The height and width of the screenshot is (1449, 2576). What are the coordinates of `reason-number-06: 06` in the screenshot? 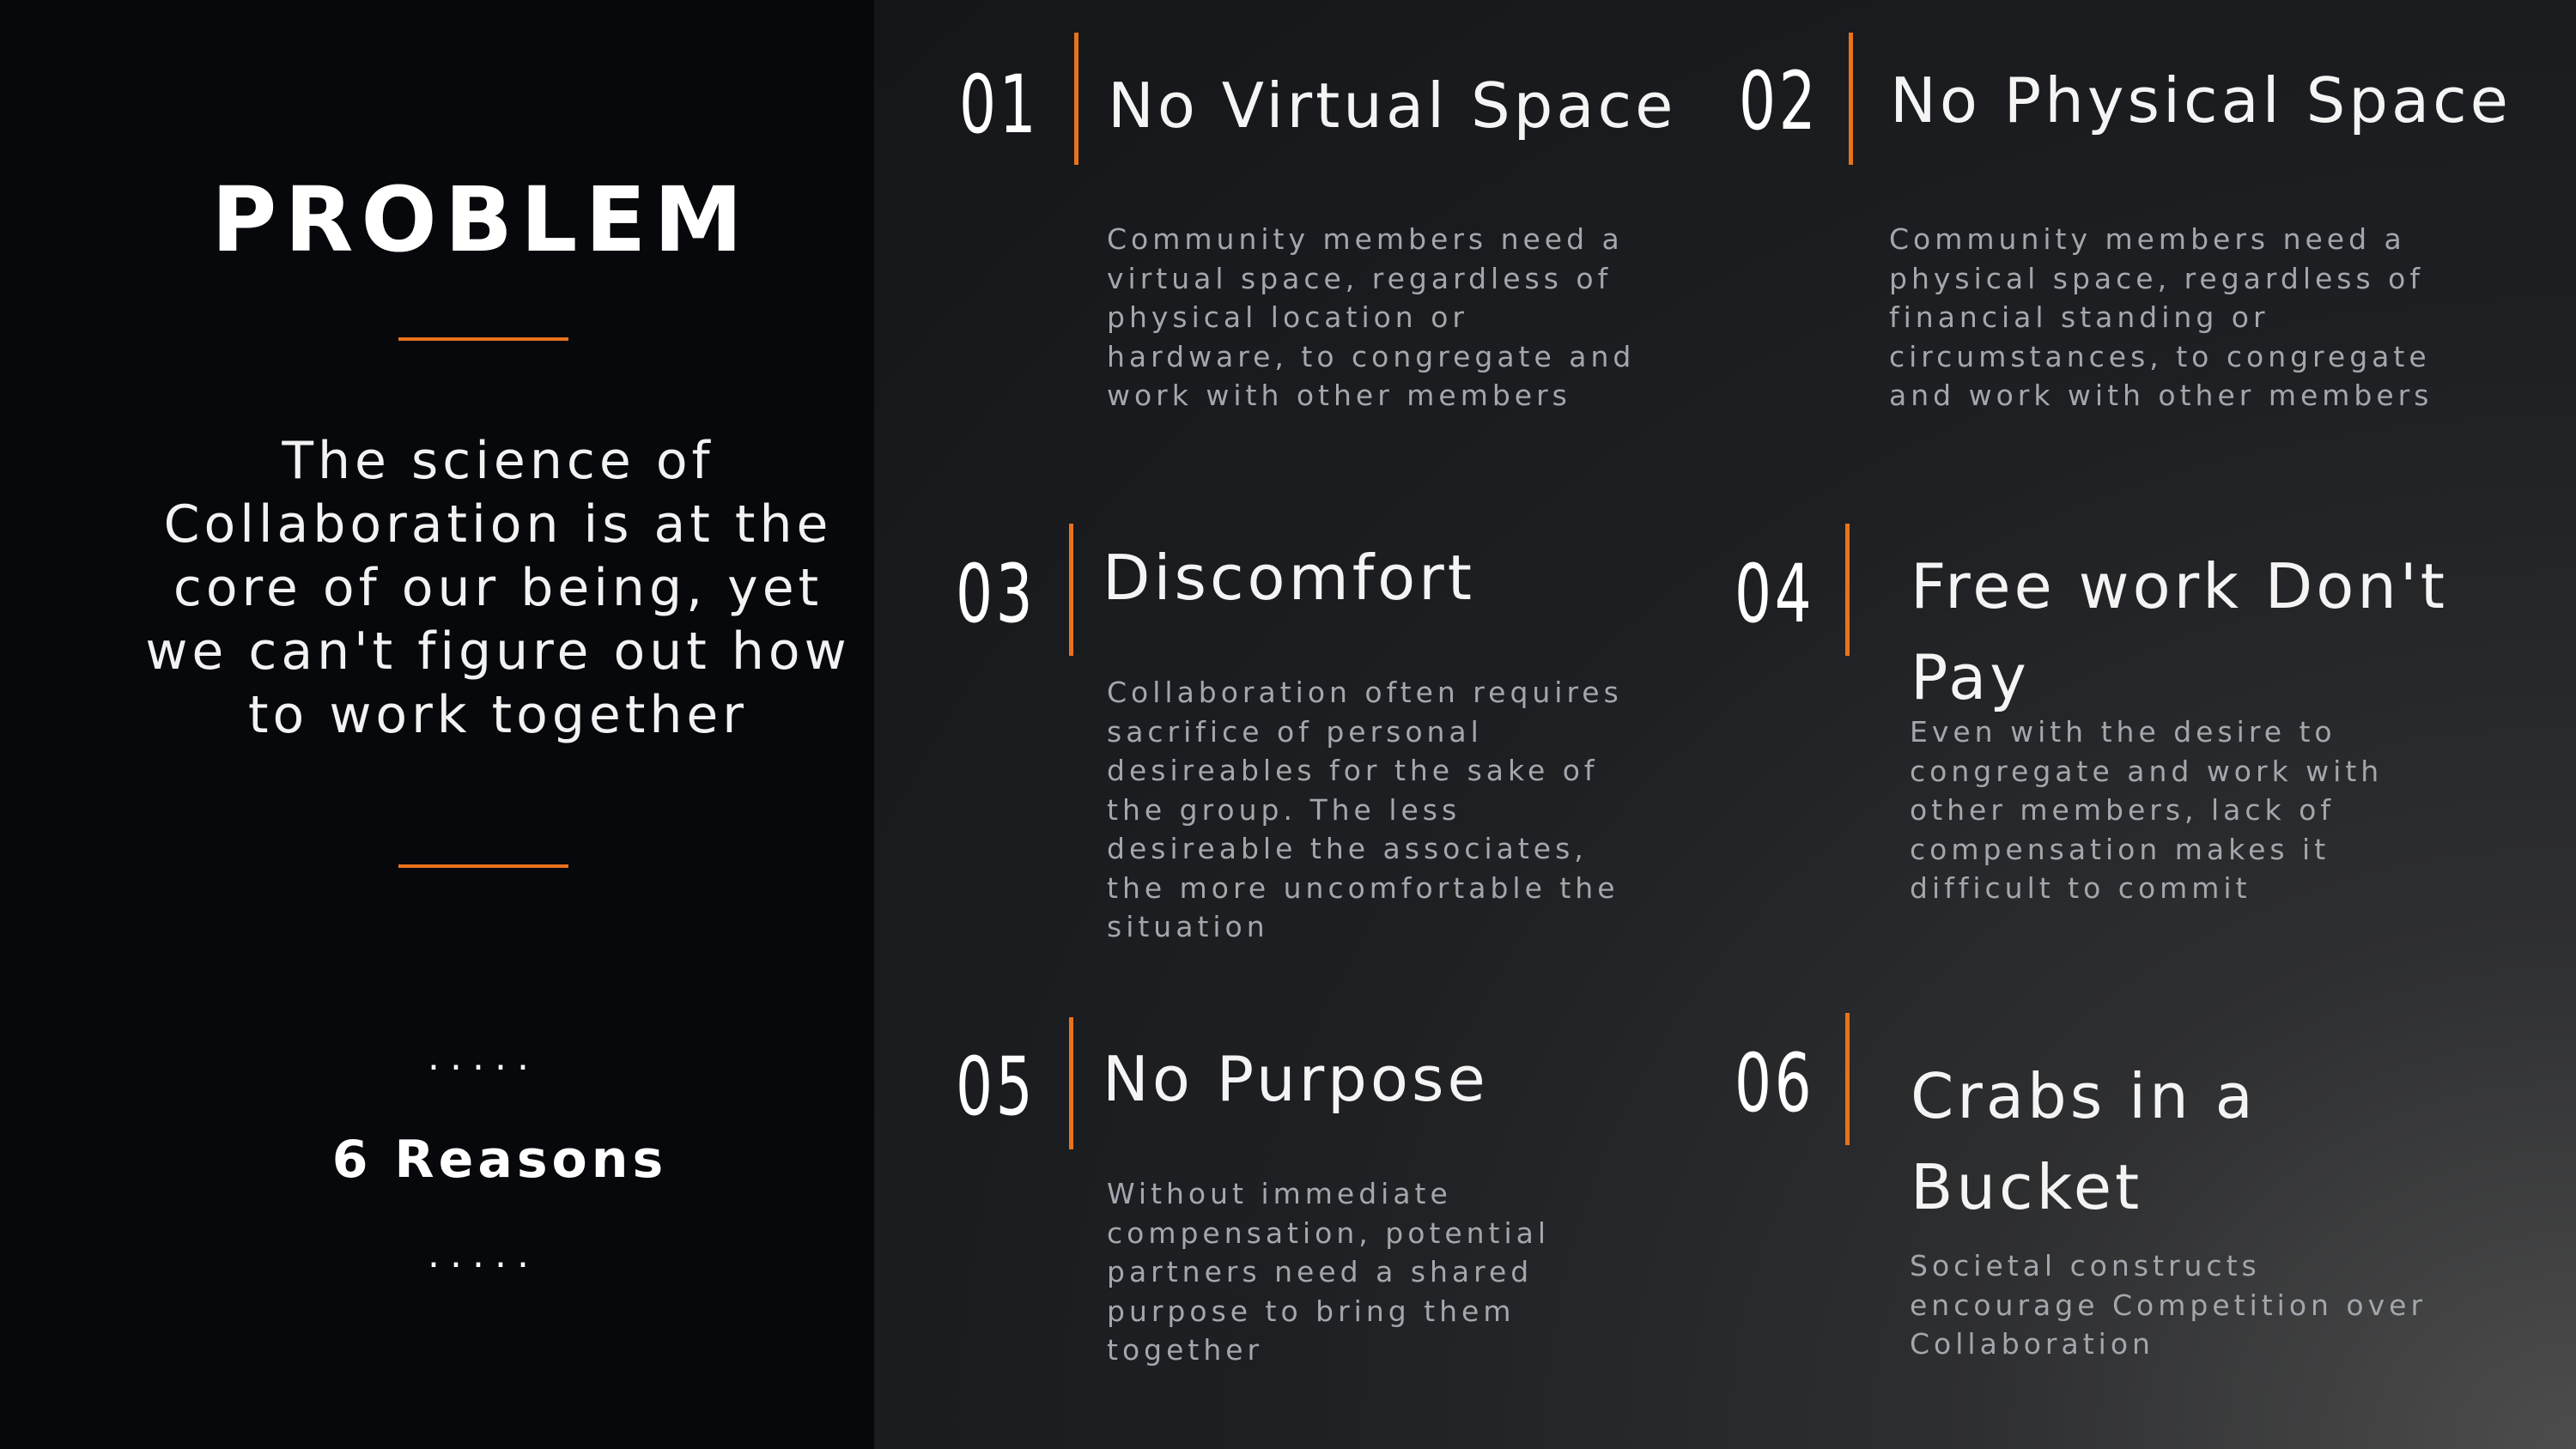 It's located at (1775, 1084).